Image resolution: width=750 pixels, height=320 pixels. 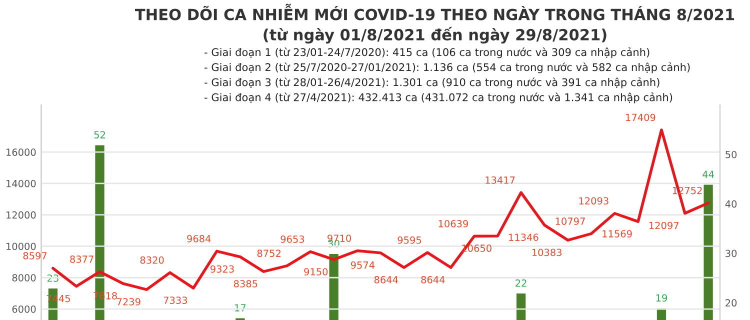 What do you see at coordinates (246, 284) in the screenshot?
I see `data-label: 8385` at bounding box center [246, 284].